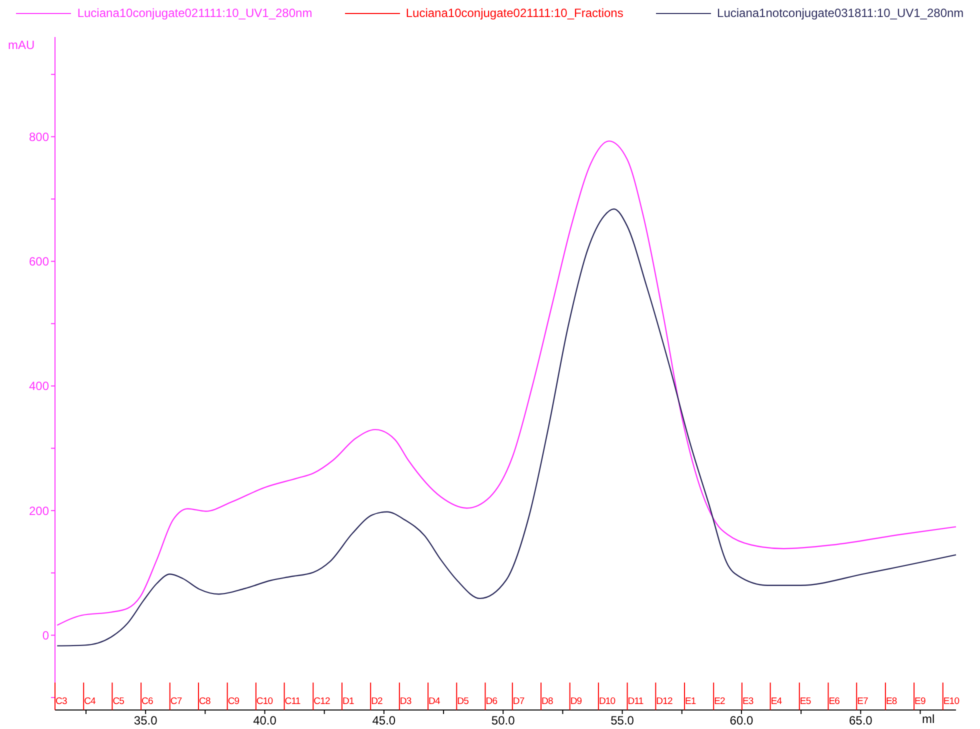  Describe the element at coordinates (148, 701) in the screenshot. I see `data-label: C6` at that location.